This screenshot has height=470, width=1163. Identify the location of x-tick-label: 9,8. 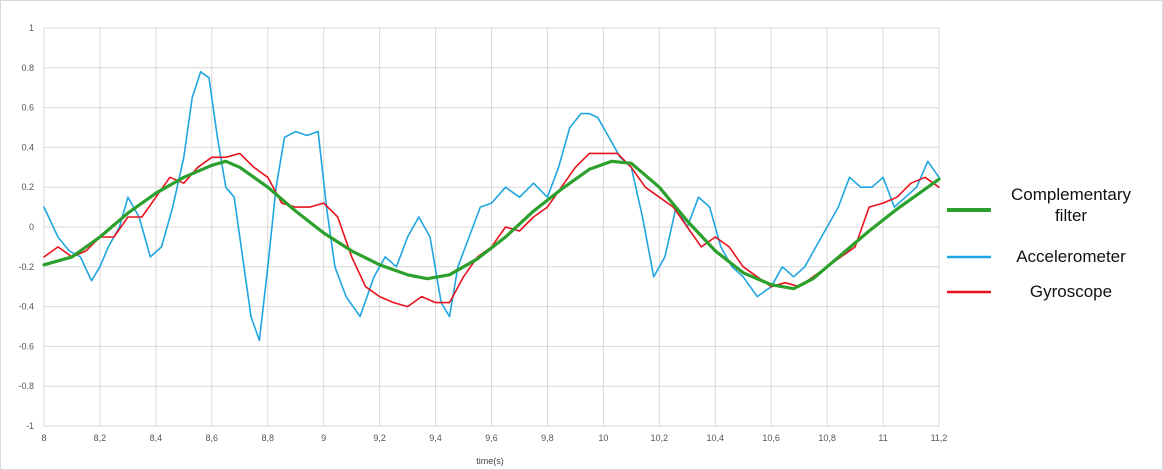
(547, 438).